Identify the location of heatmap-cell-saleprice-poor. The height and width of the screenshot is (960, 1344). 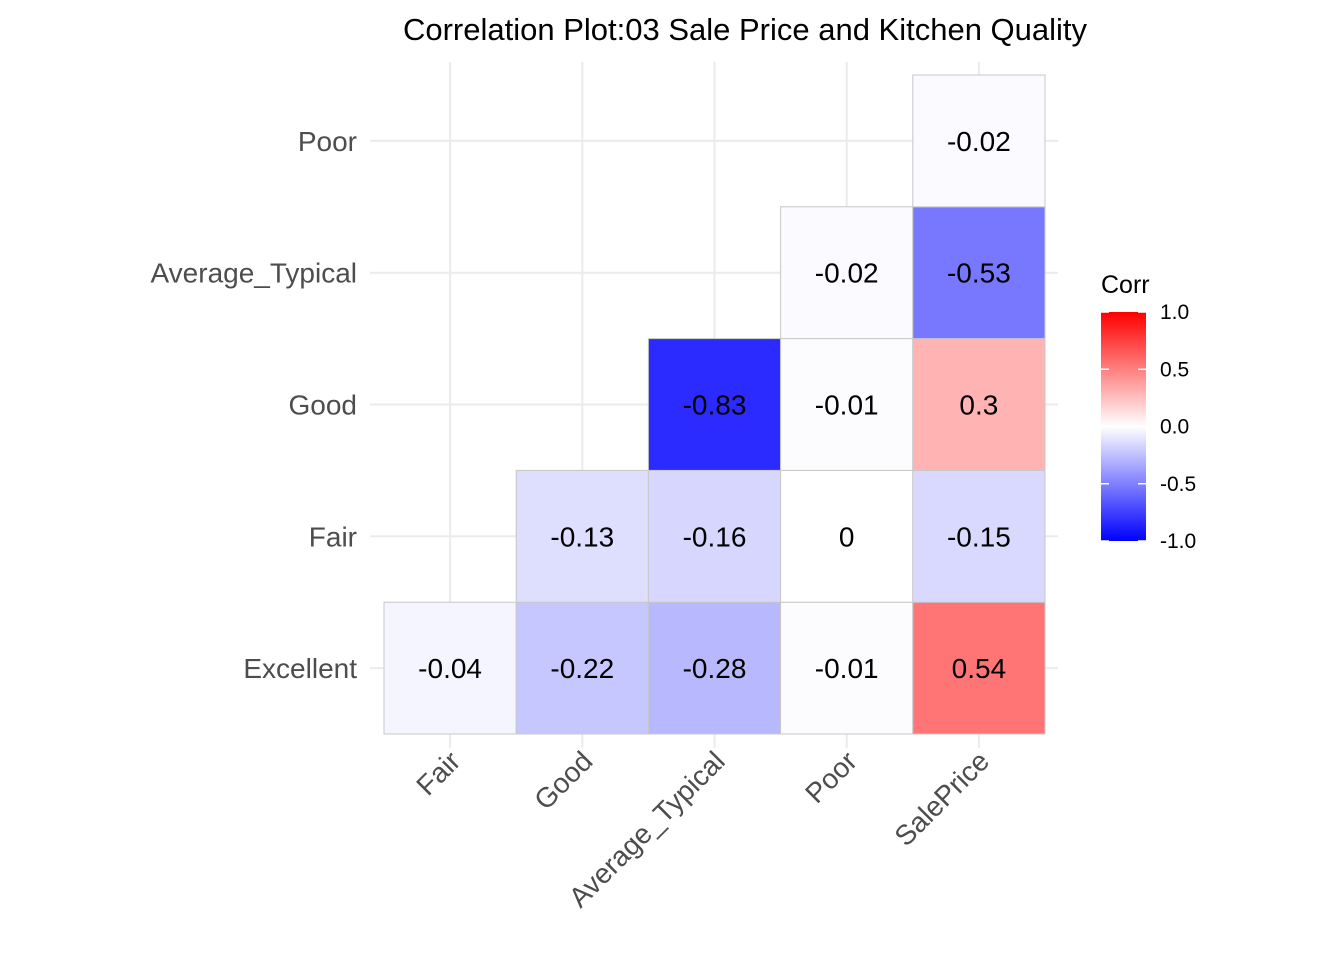
(979, 141).